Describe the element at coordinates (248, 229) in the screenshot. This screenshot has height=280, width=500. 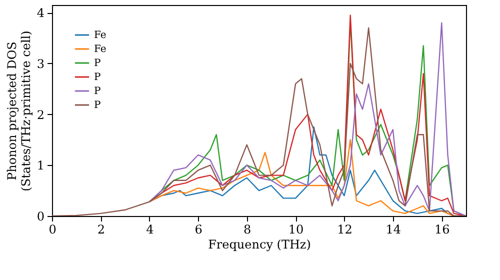
I see `x-tick-label: 8` at that location.